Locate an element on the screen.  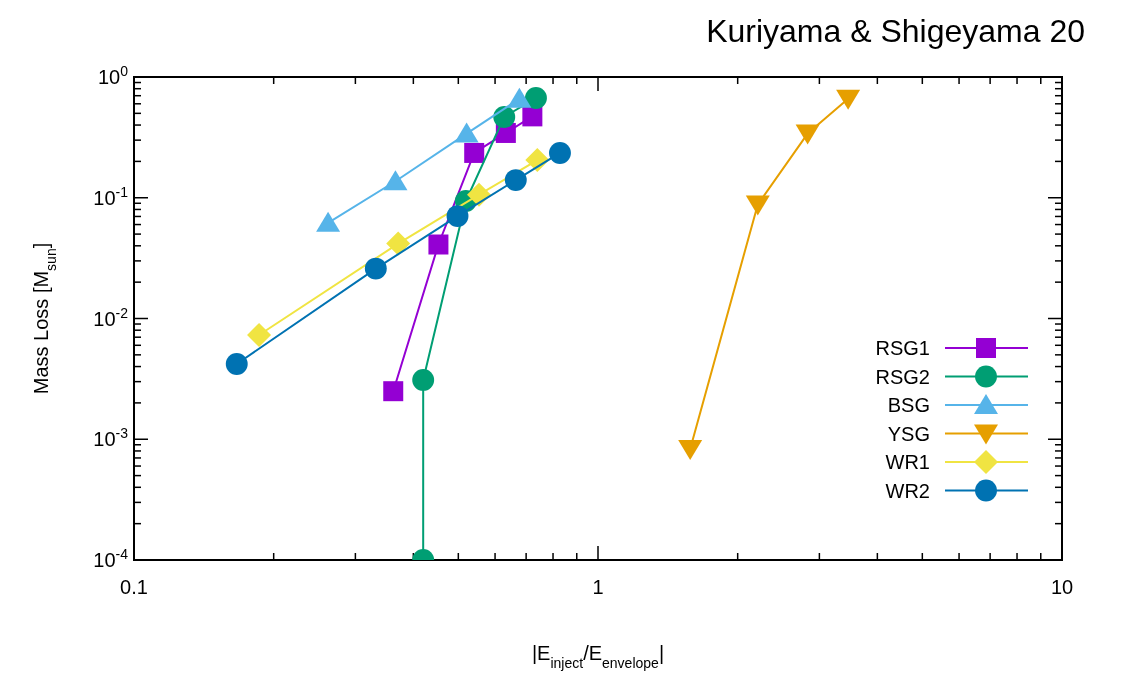
legend-label: WR2 is located at coordinates (907, 490).